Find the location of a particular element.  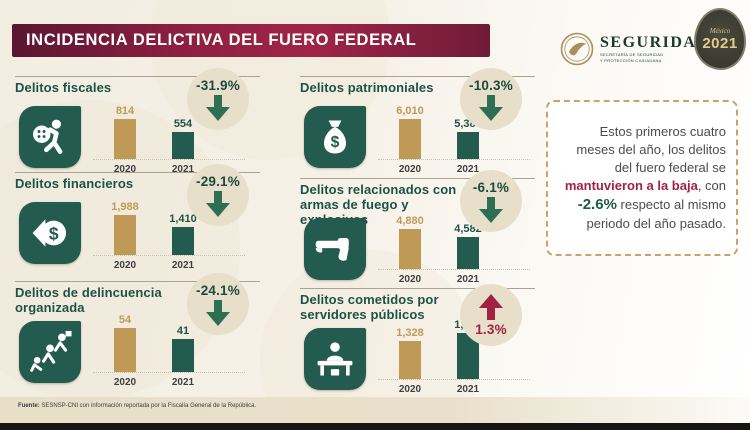

bar-group-2020: 1,328 is located at coordinates (410, 353).